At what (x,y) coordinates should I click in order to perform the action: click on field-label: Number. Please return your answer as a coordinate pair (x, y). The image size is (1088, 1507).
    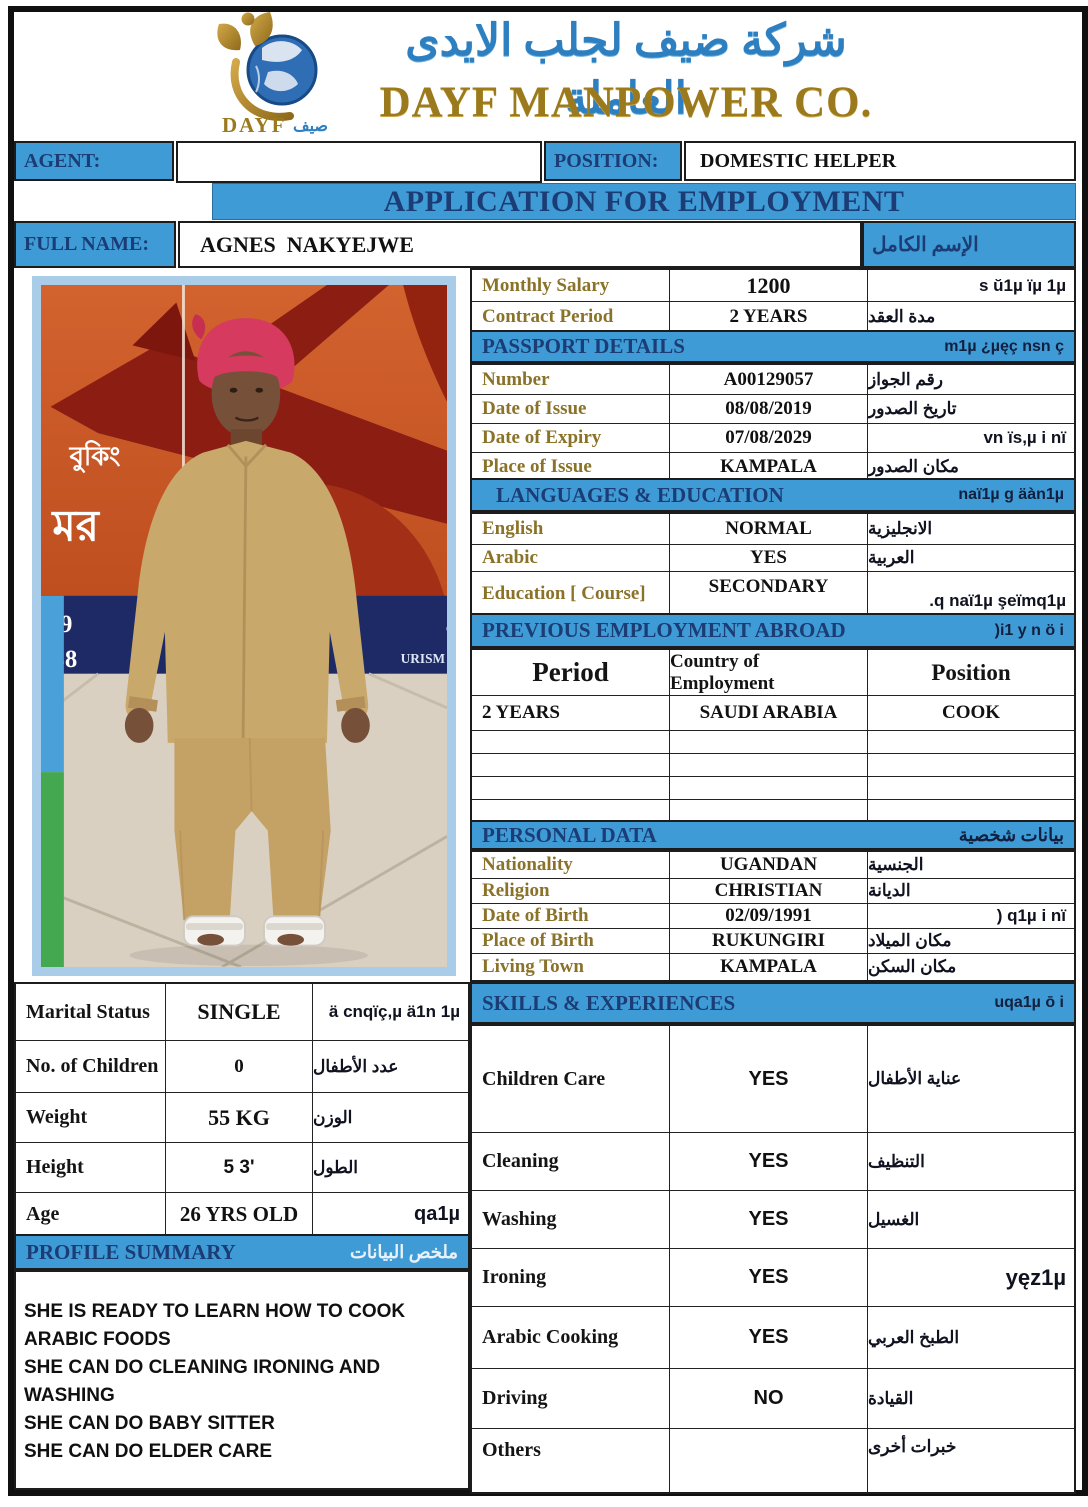
    Looking at the image, I should click on (516, 379).